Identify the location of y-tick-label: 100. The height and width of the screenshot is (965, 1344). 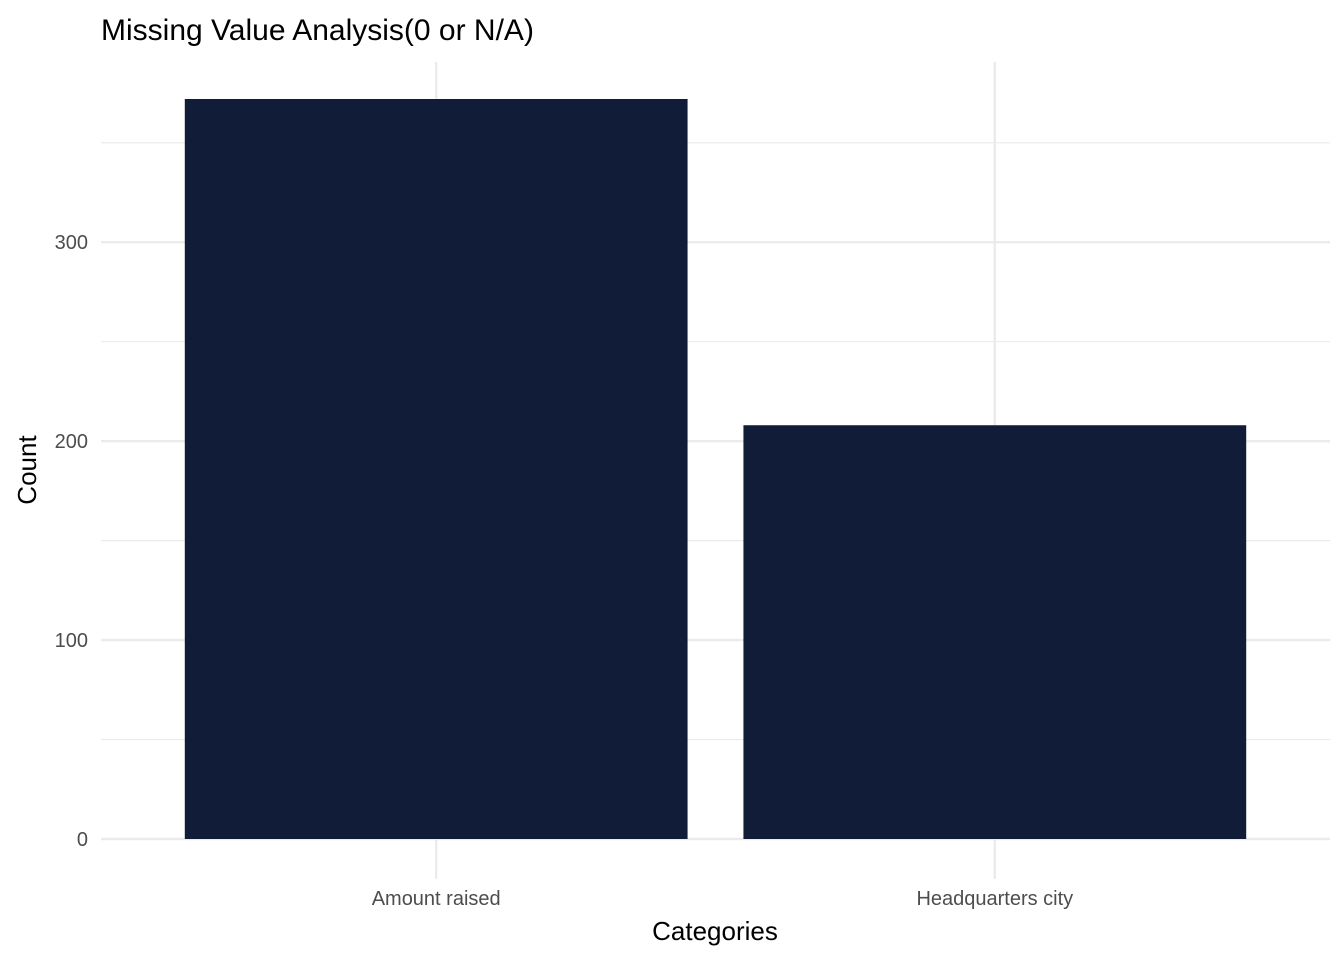
(71, 641).